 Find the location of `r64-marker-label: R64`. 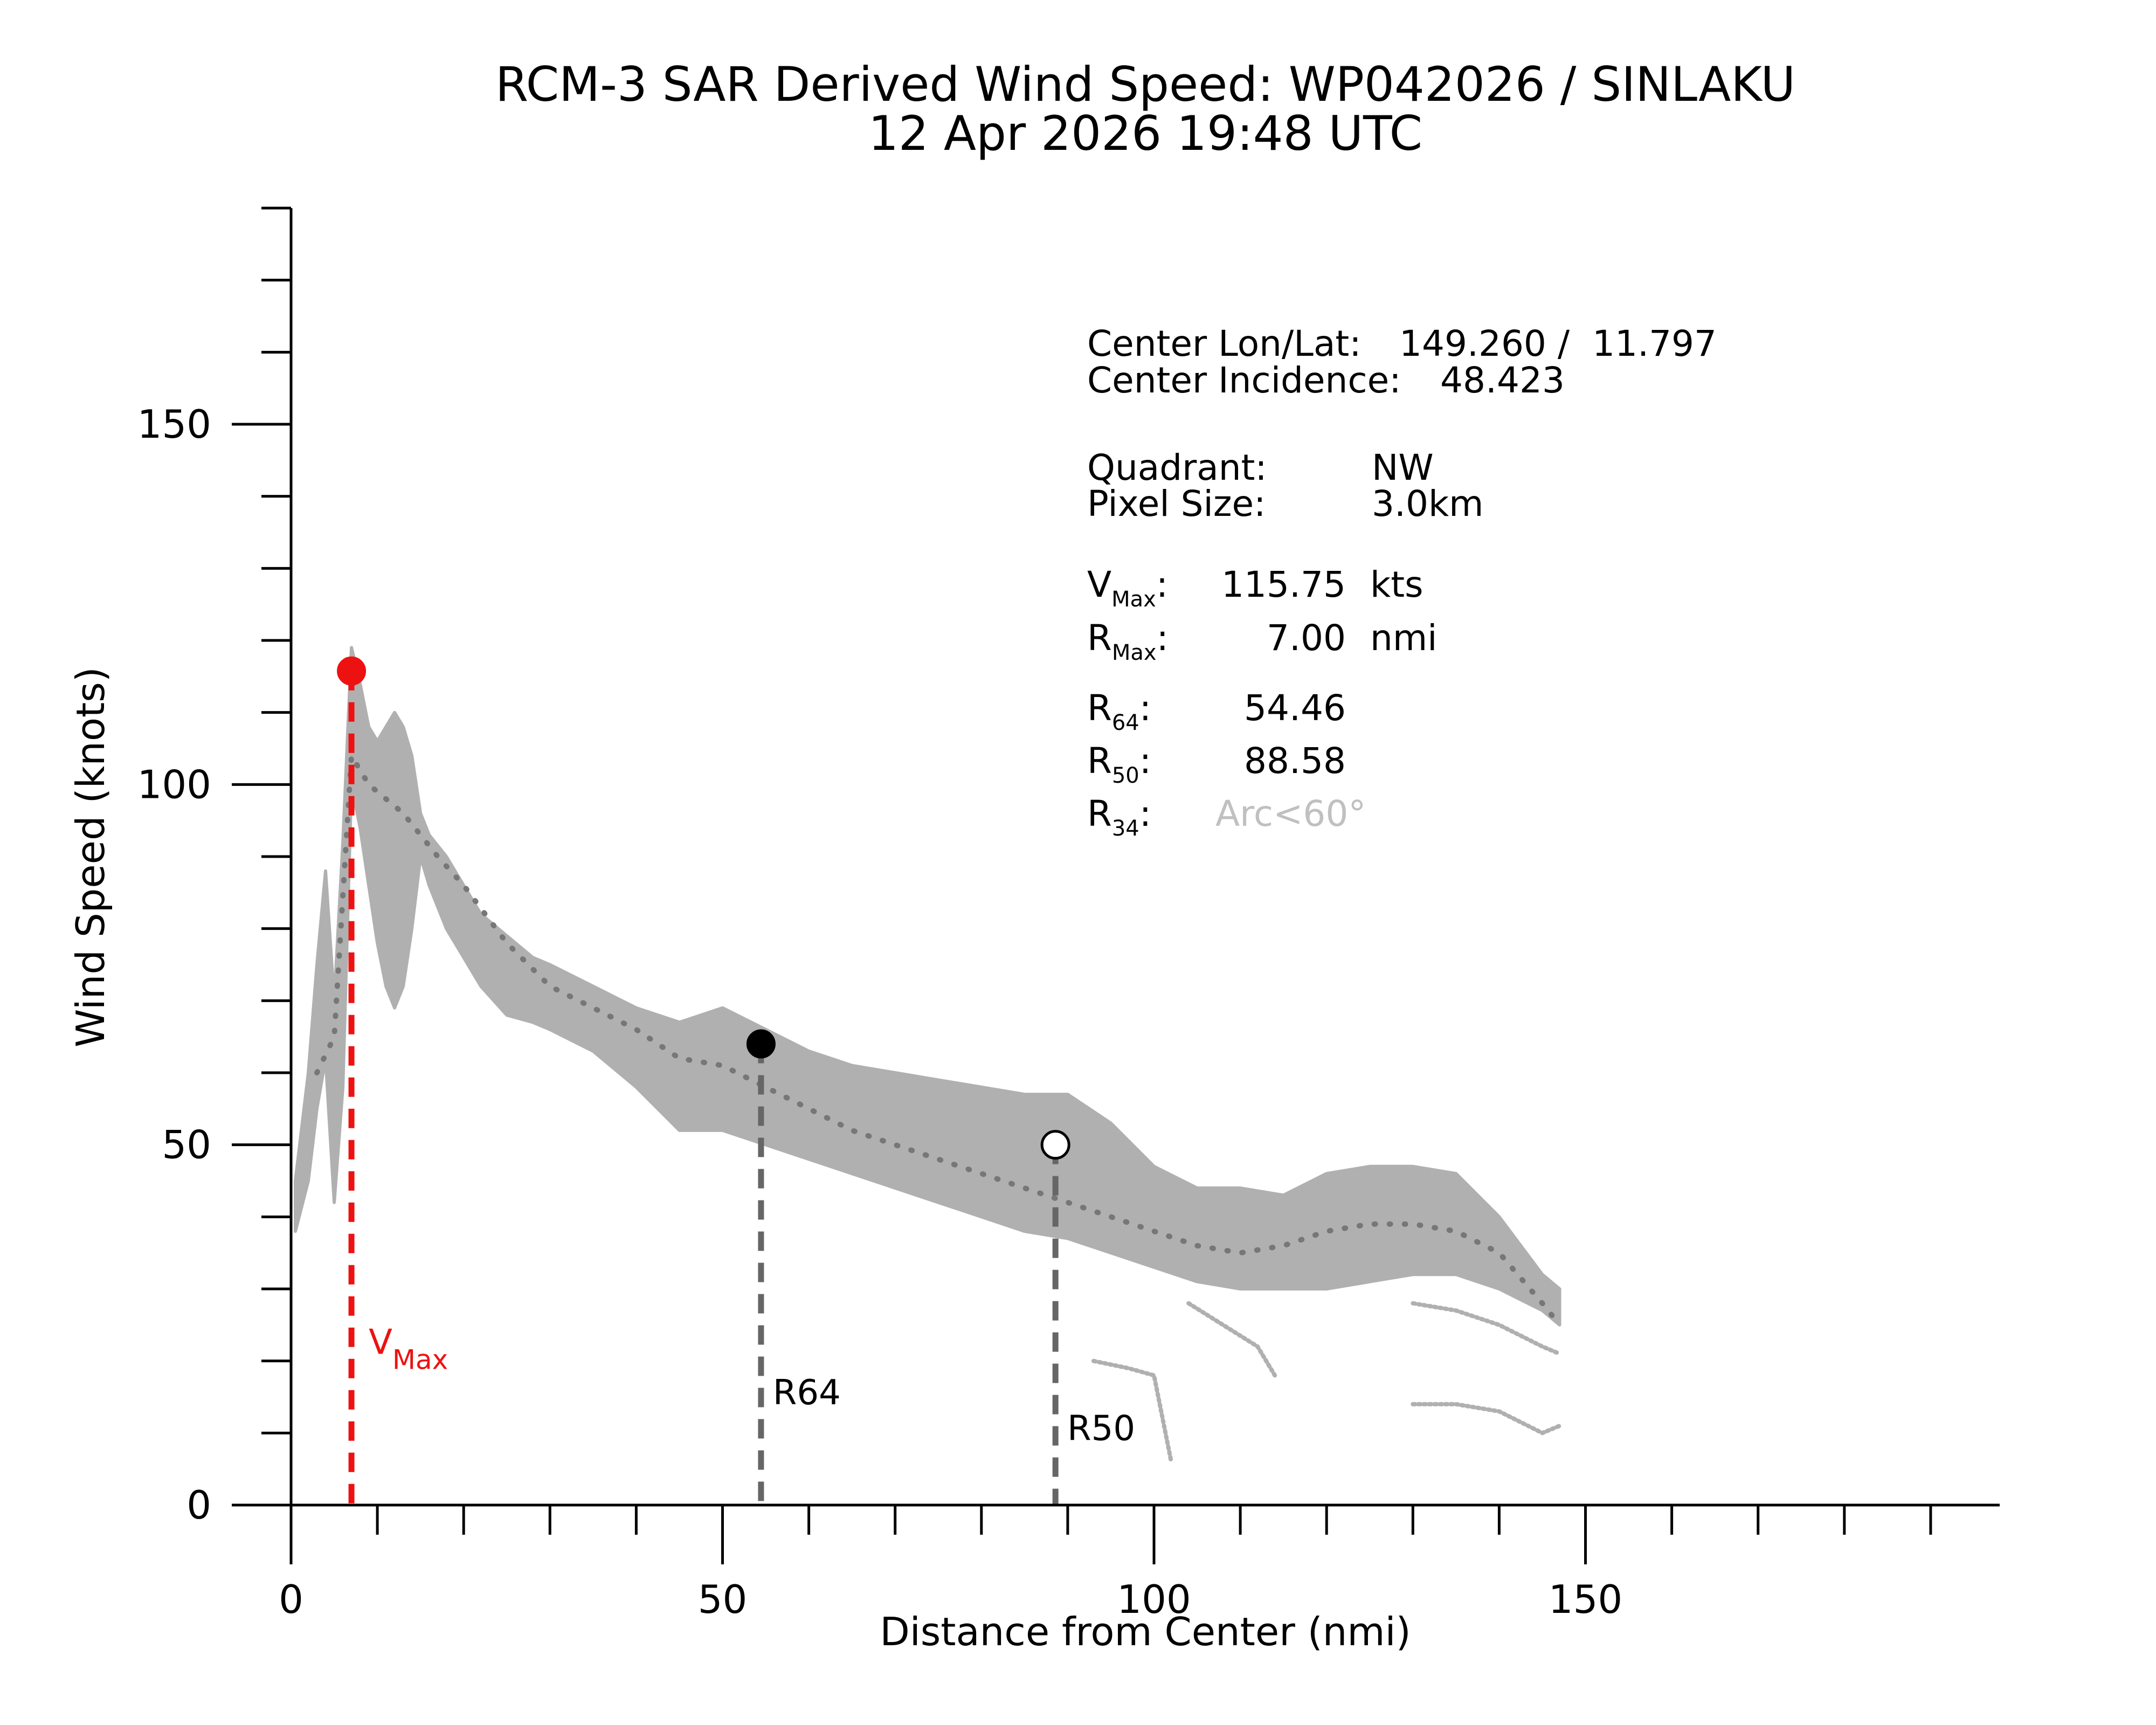

r64-marker-label: R64 is located at coordinates (807, 1393).